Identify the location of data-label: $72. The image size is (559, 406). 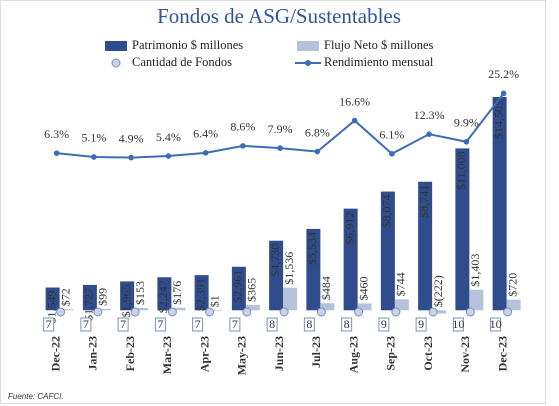
(65, 297).